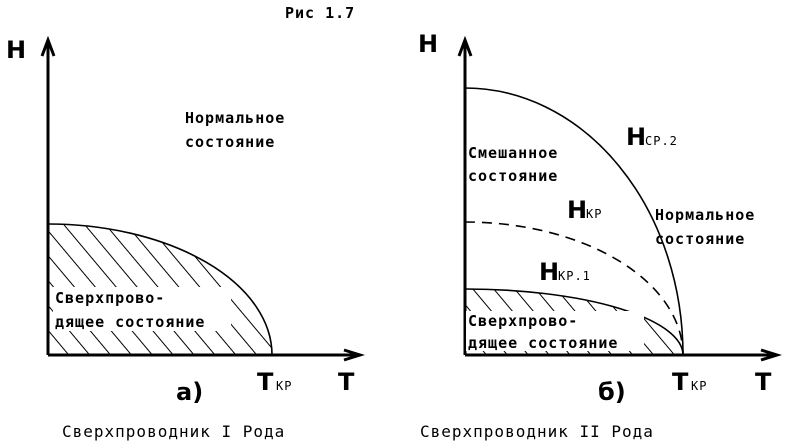  Describe the element at coordinates (537, 431) in the screenshot. I see `panel-caption: Сверхпроводник II Рода` at that location.